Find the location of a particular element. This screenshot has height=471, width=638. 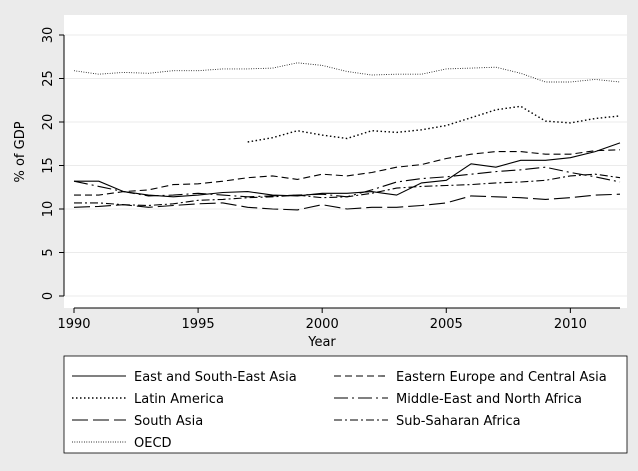

legend-label-6: Sub-Saharan Africa is located at coordinates (458, 421).